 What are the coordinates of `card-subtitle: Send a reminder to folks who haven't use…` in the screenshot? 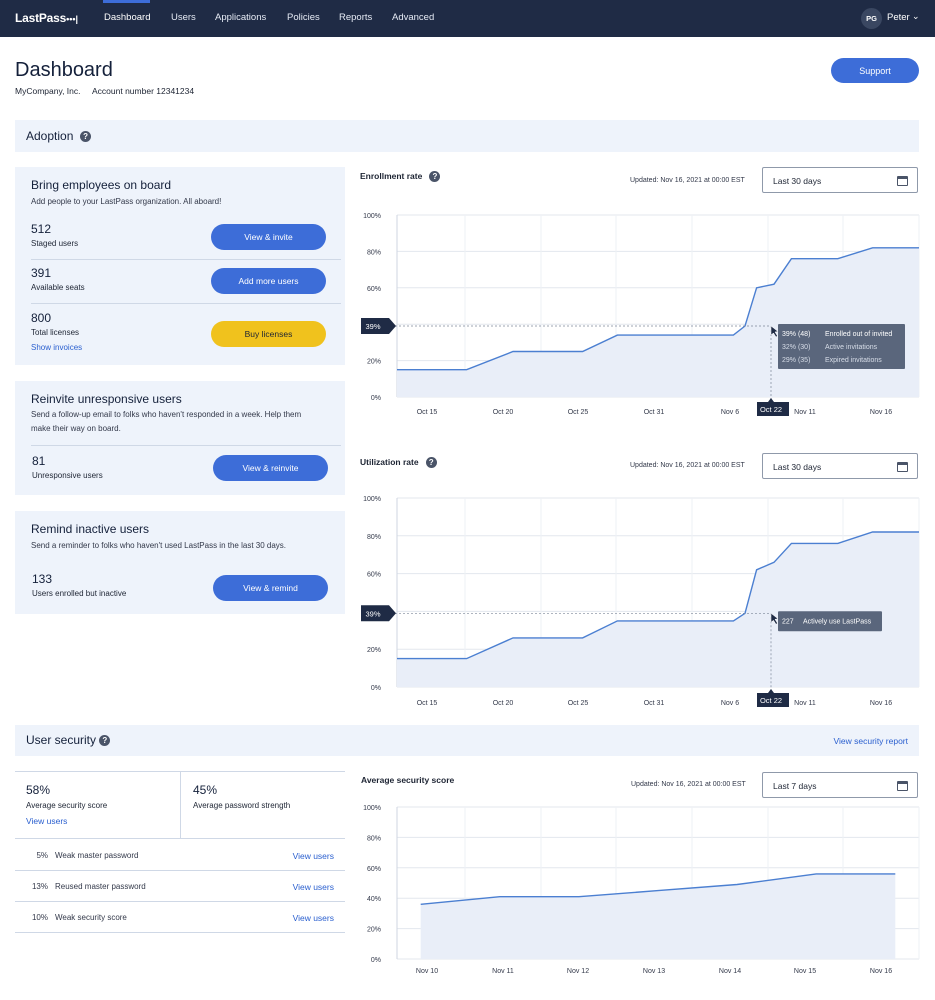 It's located at (159, 545).